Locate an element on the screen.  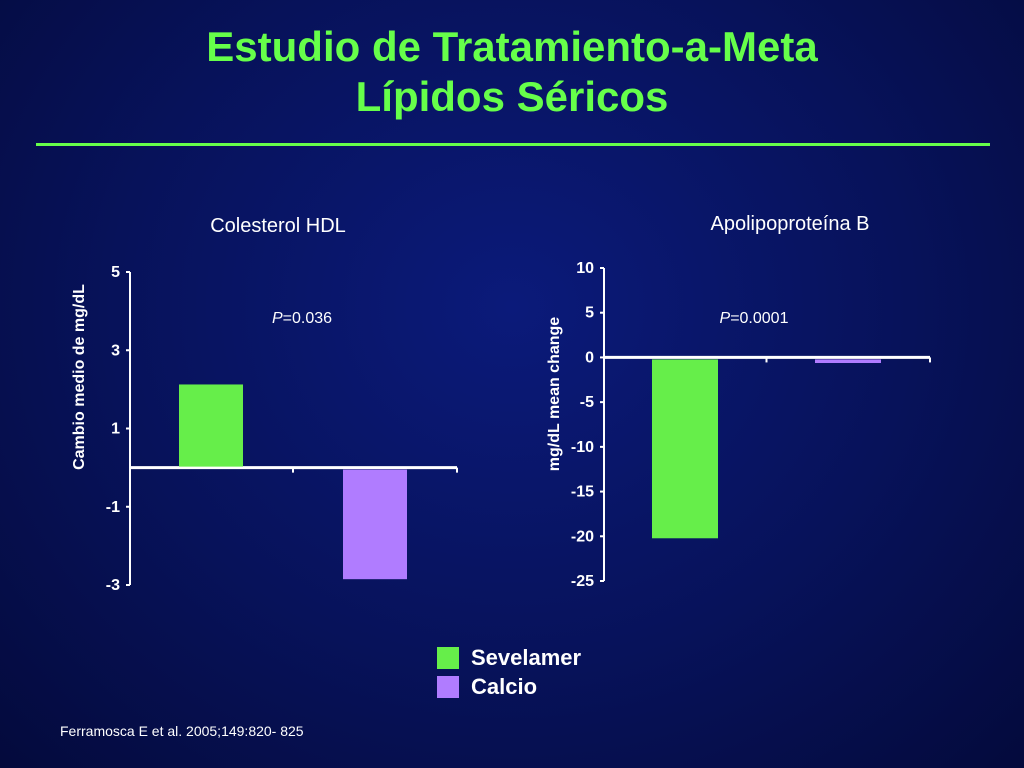
y-tick-label: 1 is located at coordinates (115, 429).